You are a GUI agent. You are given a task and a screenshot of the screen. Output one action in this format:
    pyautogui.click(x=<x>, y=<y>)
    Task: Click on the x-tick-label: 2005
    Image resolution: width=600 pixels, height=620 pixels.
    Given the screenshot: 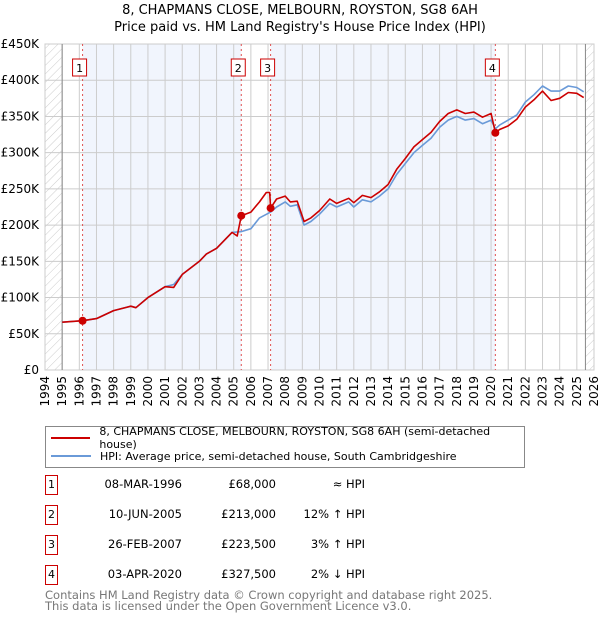 What is the action you would take?
    pyautogui.click(x=234, y=391)
    